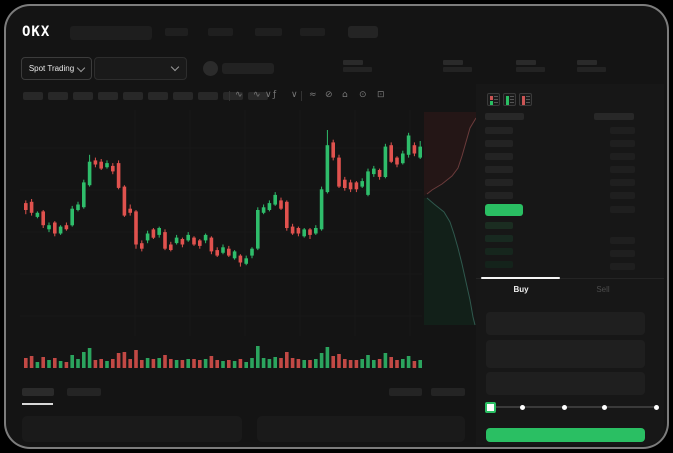 This screenshot has width=673, height=453. I want to click on amount-slider, so click(572, 407).